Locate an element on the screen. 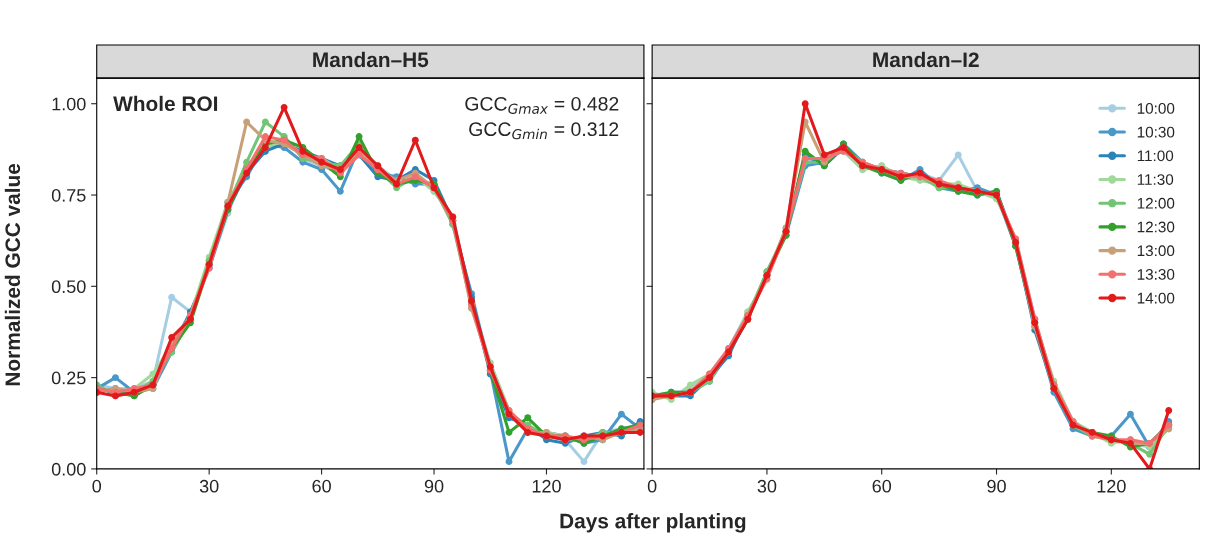 The image size is (1209, 539). legend-label: 12:30 is located at coordinates (1156, 227).